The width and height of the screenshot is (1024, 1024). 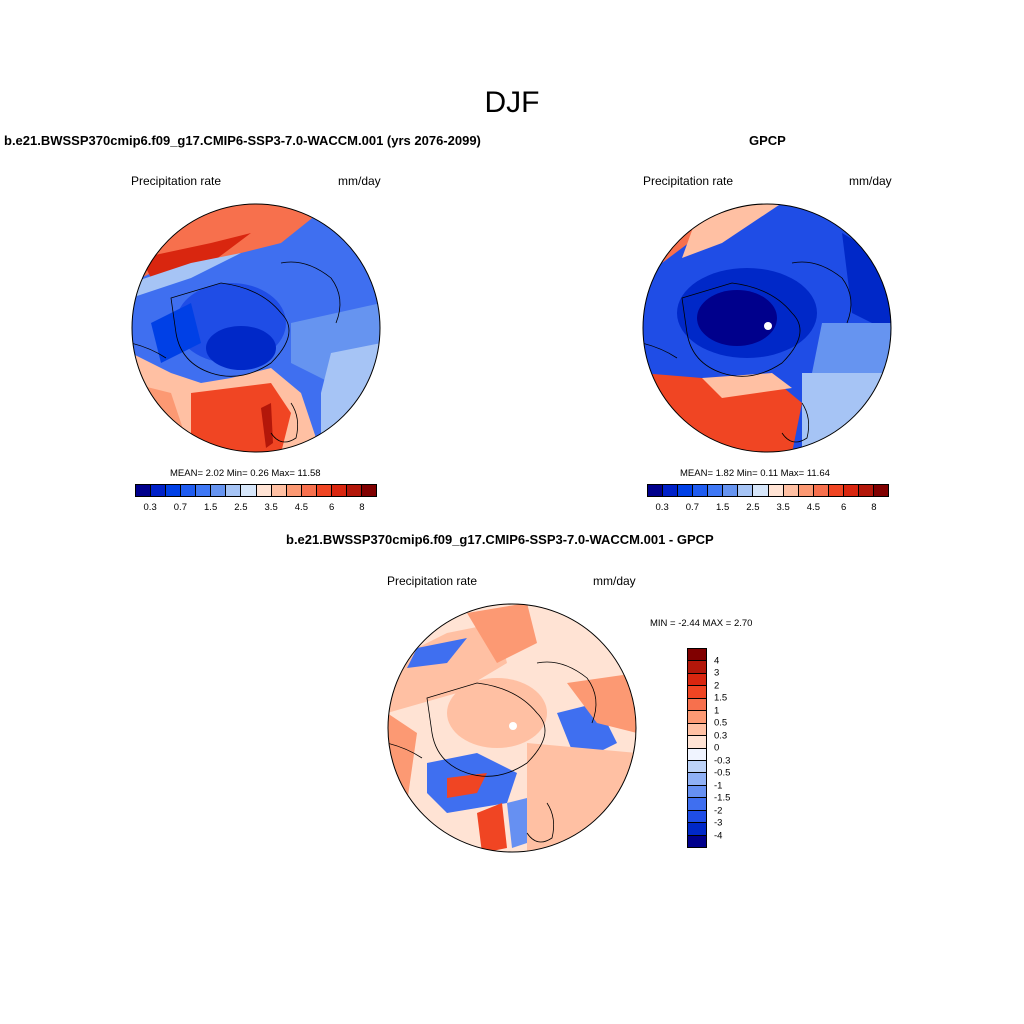 What do you see at coordinates (717, 710) in the screenshot?
I see `colorbar-tick-label: 1` at bounding box center [717, 710].